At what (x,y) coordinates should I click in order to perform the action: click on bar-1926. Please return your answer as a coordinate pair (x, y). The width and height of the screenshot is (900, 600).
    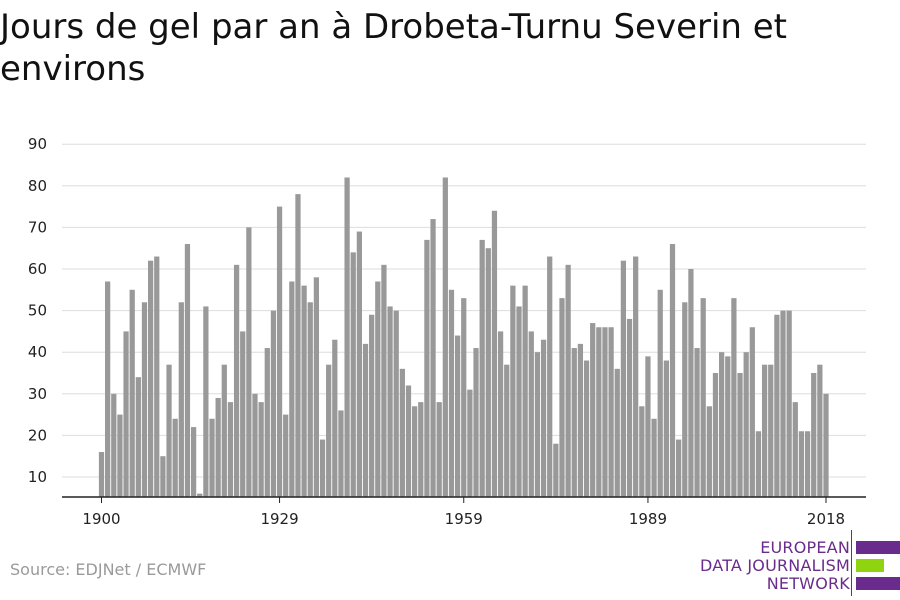
    Looking at the image, I should click on (261, 449).